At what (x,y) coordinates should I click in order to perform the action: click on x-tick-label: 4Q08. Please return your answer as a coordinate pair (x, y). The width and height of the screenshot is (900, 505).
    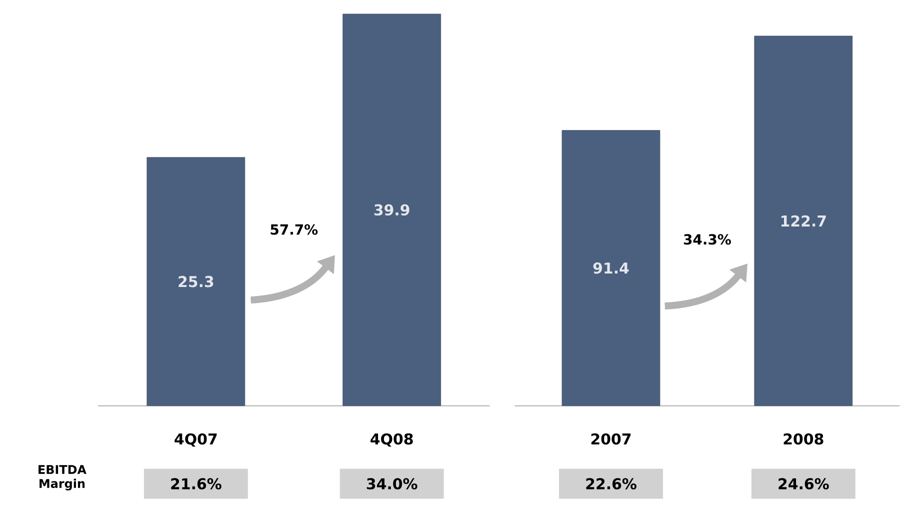
    Looking at the image, I should click on (391, 440).